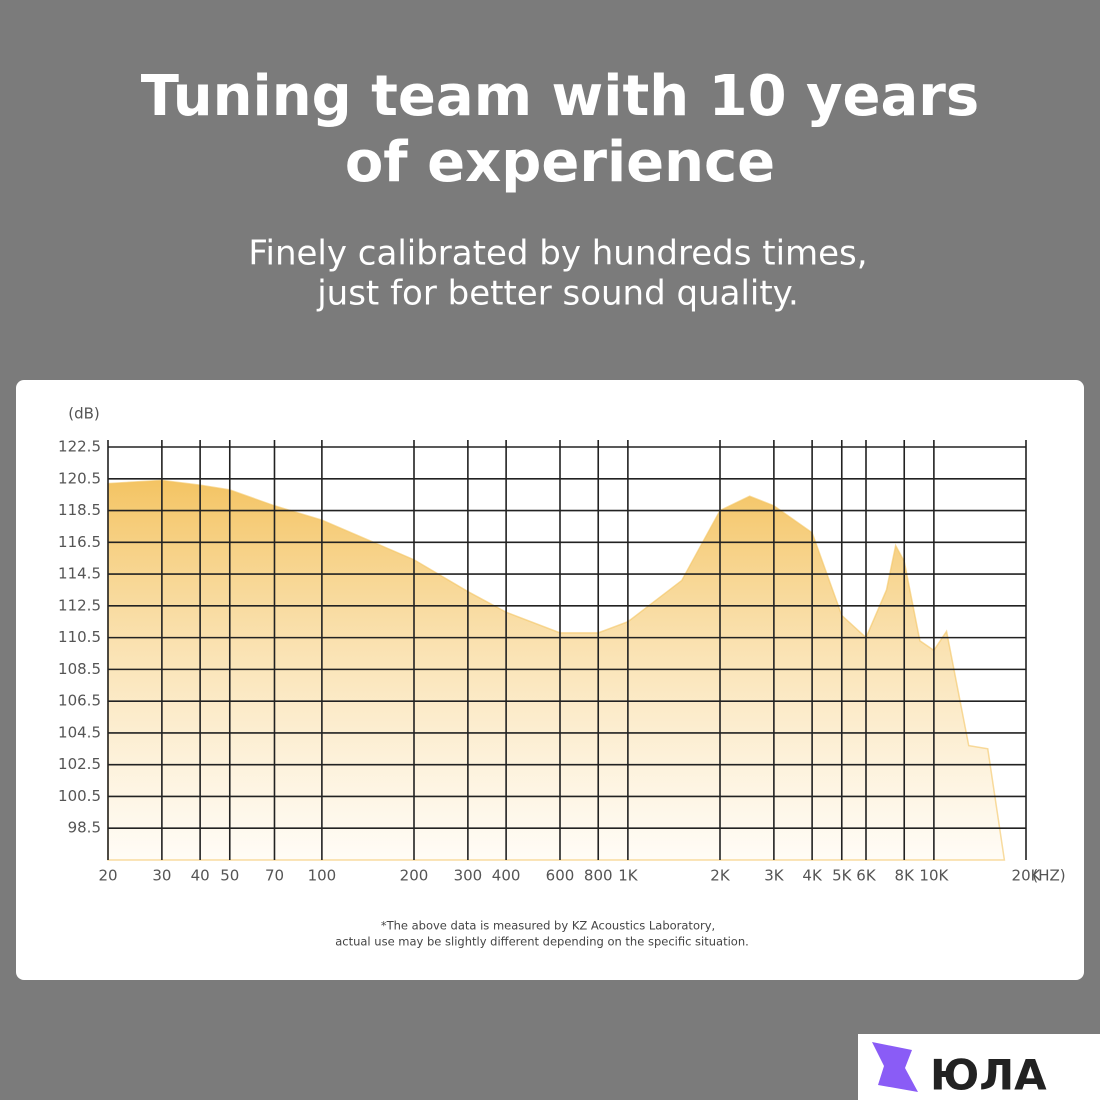 Image resolution: width=1100 pixels, height=1100 pixels. Describe the element at coordinates (560, 162) in the screenshot. I see `headline: of experience` at that location.